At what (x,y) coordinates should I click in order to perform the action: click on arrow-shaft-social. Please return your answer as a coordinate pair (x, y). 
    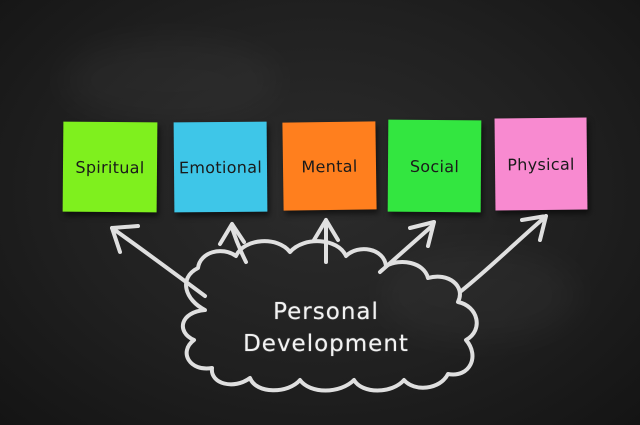
    Looking at the image, I should click on (406, 249).